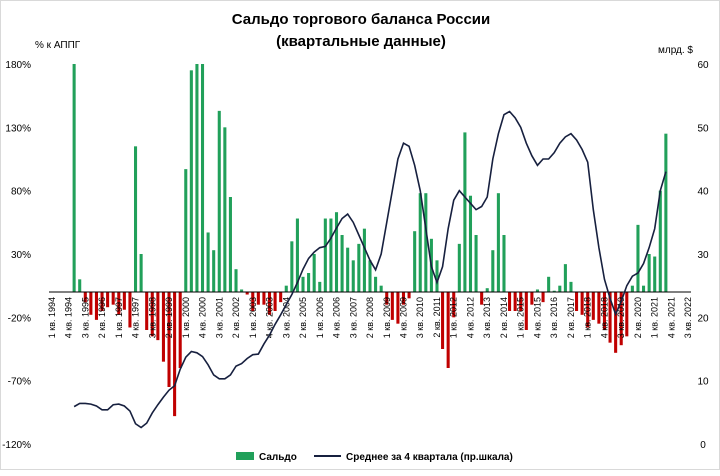 This screenshot has height=476, width=720. I want to click on x-tick-label: 3 кв. 2001, so click(219, 317).